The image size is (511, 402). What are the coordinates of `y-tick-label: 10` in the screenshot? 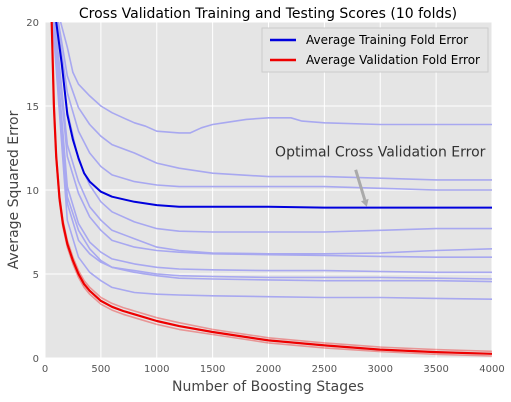 It's located at (32, 191).